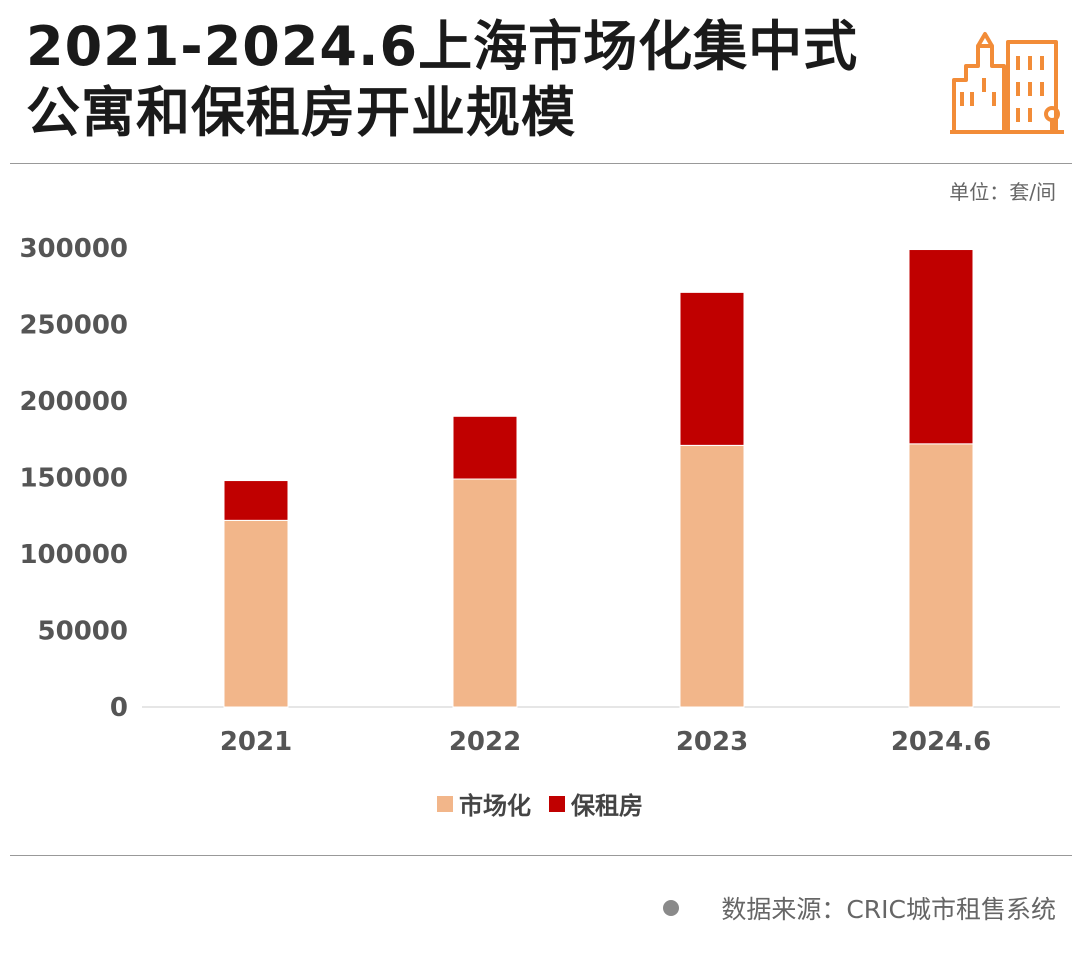  I want to click on y-tick-label: 50000, so click(83, 632).